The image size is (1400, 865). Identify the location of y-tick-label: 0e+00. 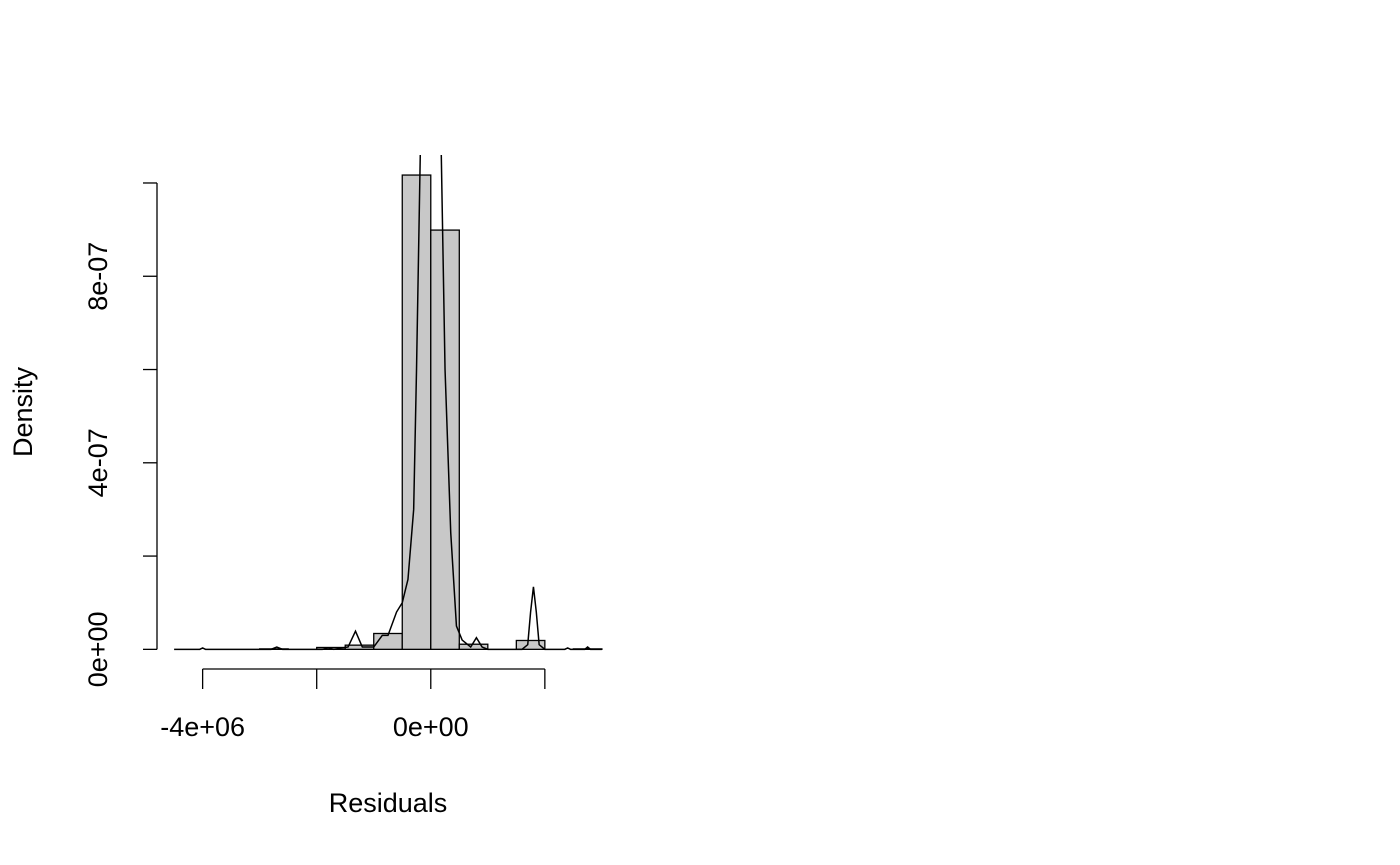
(98, 649).